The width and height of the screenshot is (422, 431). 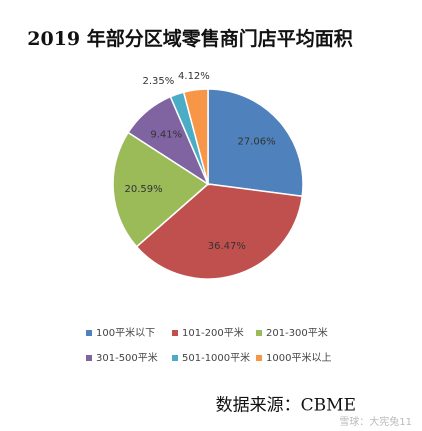 I want to click on legend-label: 501-1000平米, so click(x=216, y=357).